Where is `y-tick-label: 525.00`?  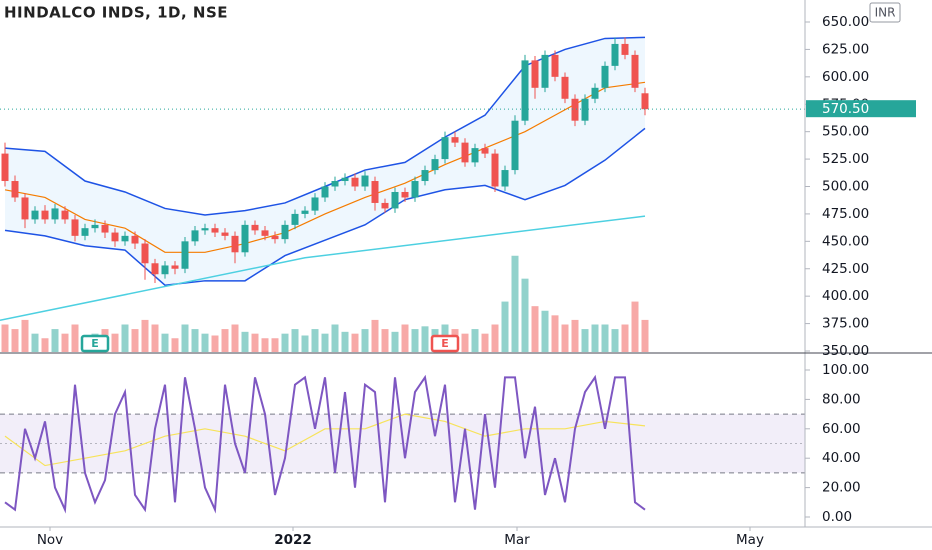 y-tick-label: 525.00 is located at coordinates (845, 159).